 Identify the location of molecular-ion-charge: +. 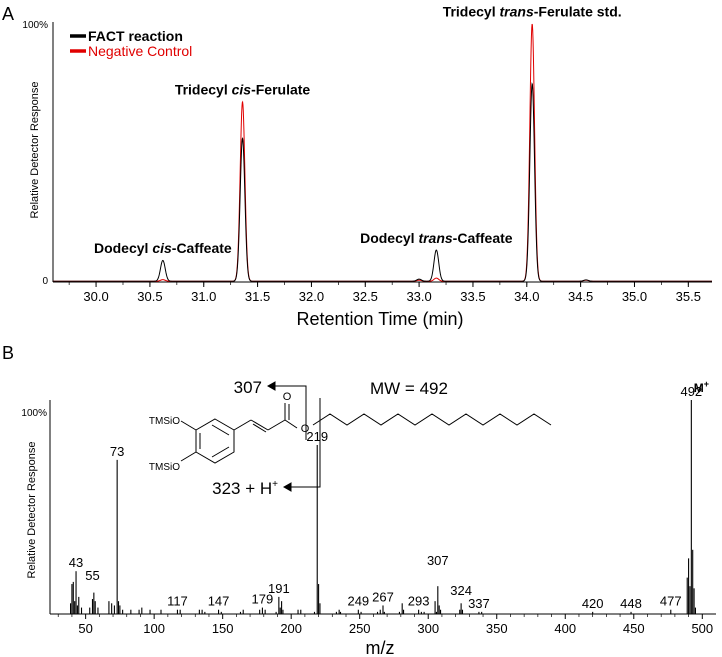
(706, 384).